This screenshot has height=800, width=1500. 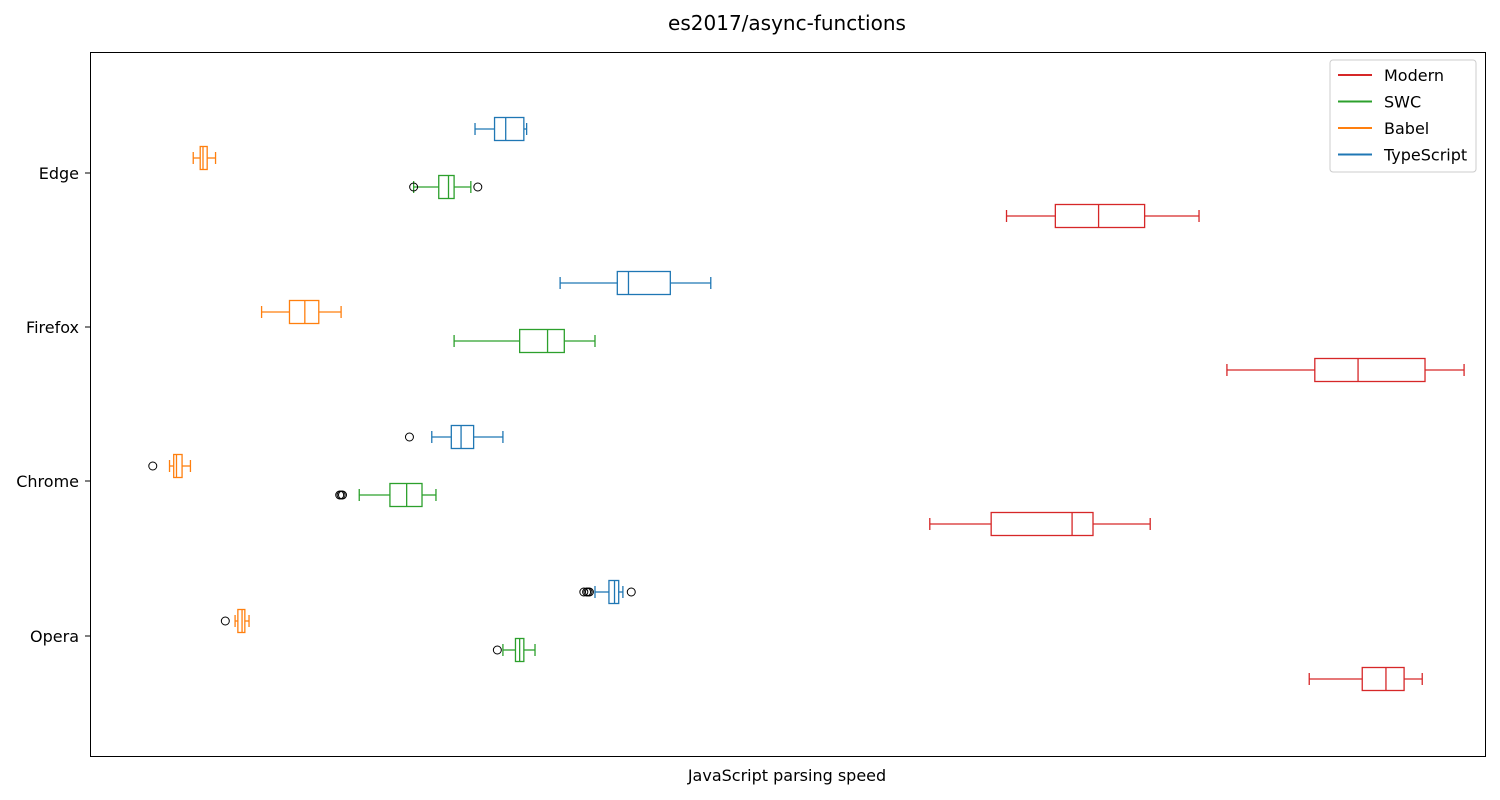 I want to click on legend-frame, so click(x=1403, y=116).